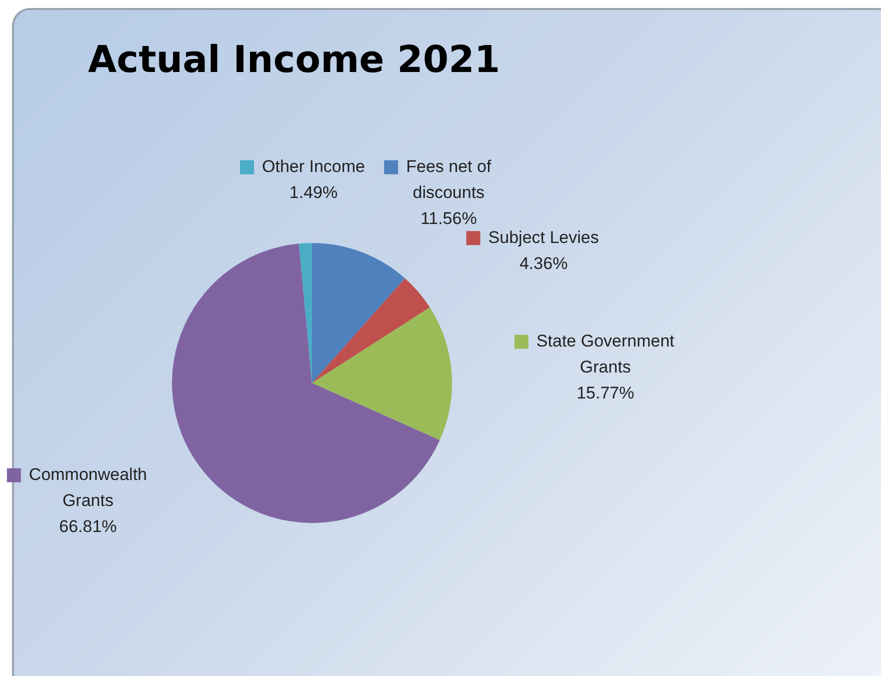 The width and height of the screenshot is (881, 676). Describe the element at coordinates (448, 218) in the screenshot. I see `data-label: 11.56%` at that location.